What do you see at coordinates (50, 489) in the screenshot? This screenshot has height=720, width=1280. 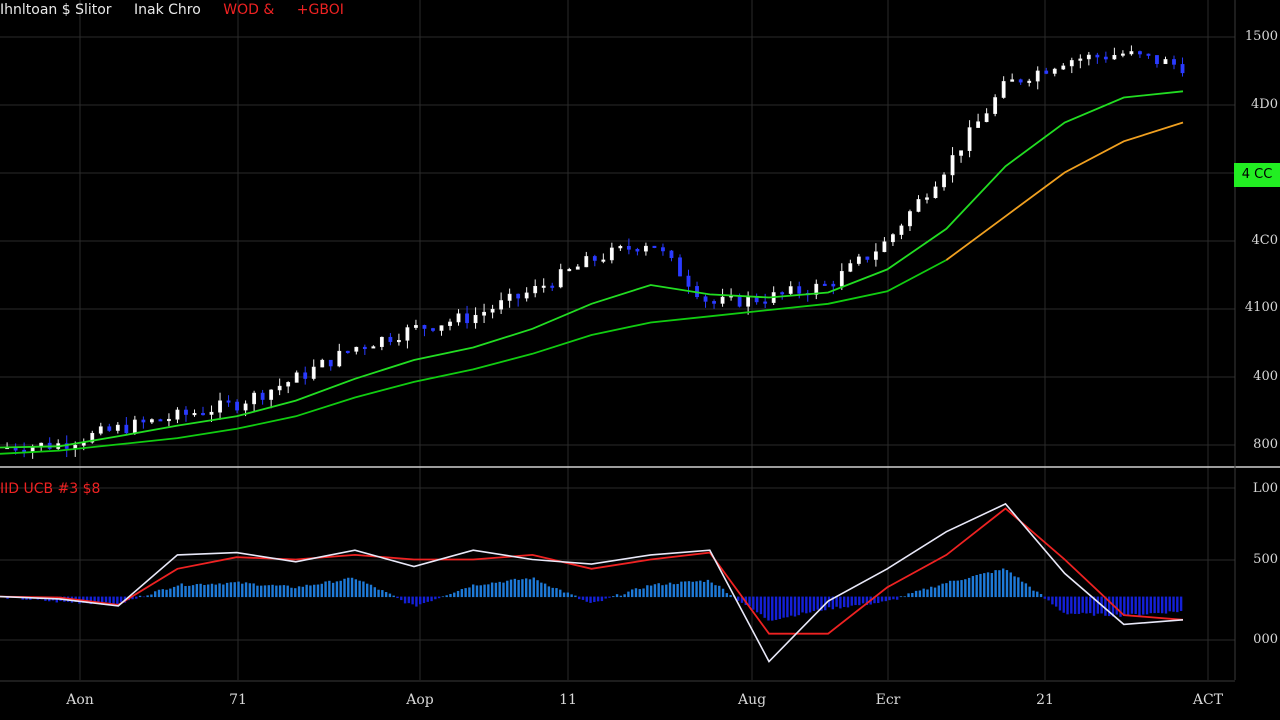 I see `macd-label: IID UCB #3 $8` at bounding box center [50, 489].